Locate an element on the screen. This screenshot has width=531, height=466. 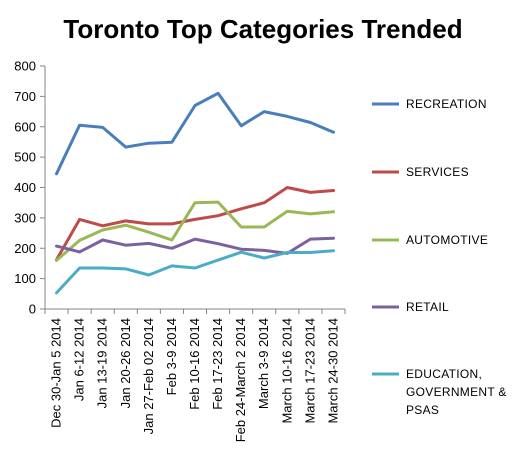
y-tick-label: 800 is located at coordinates (25, 66).